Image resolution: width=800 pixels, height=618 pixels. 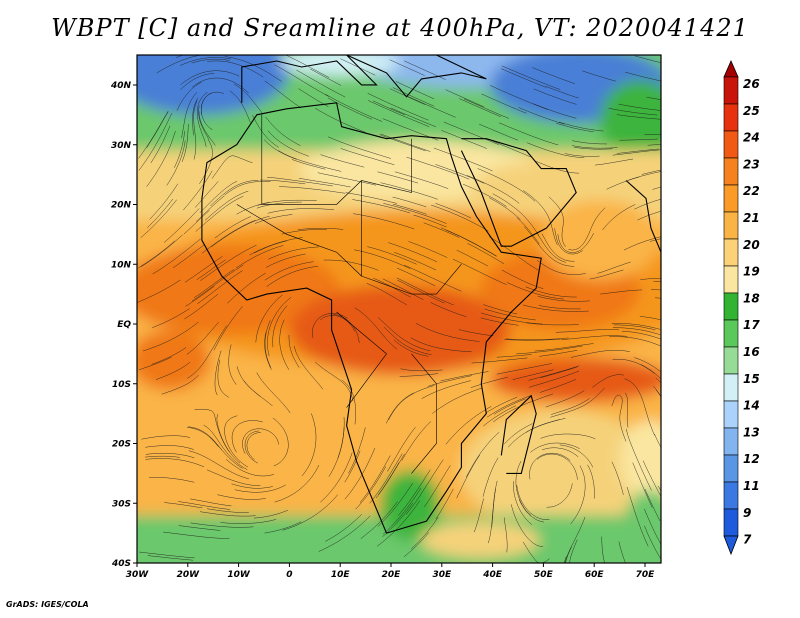 I want to click on colorbar-label: 17, so click(x=751, y=325).